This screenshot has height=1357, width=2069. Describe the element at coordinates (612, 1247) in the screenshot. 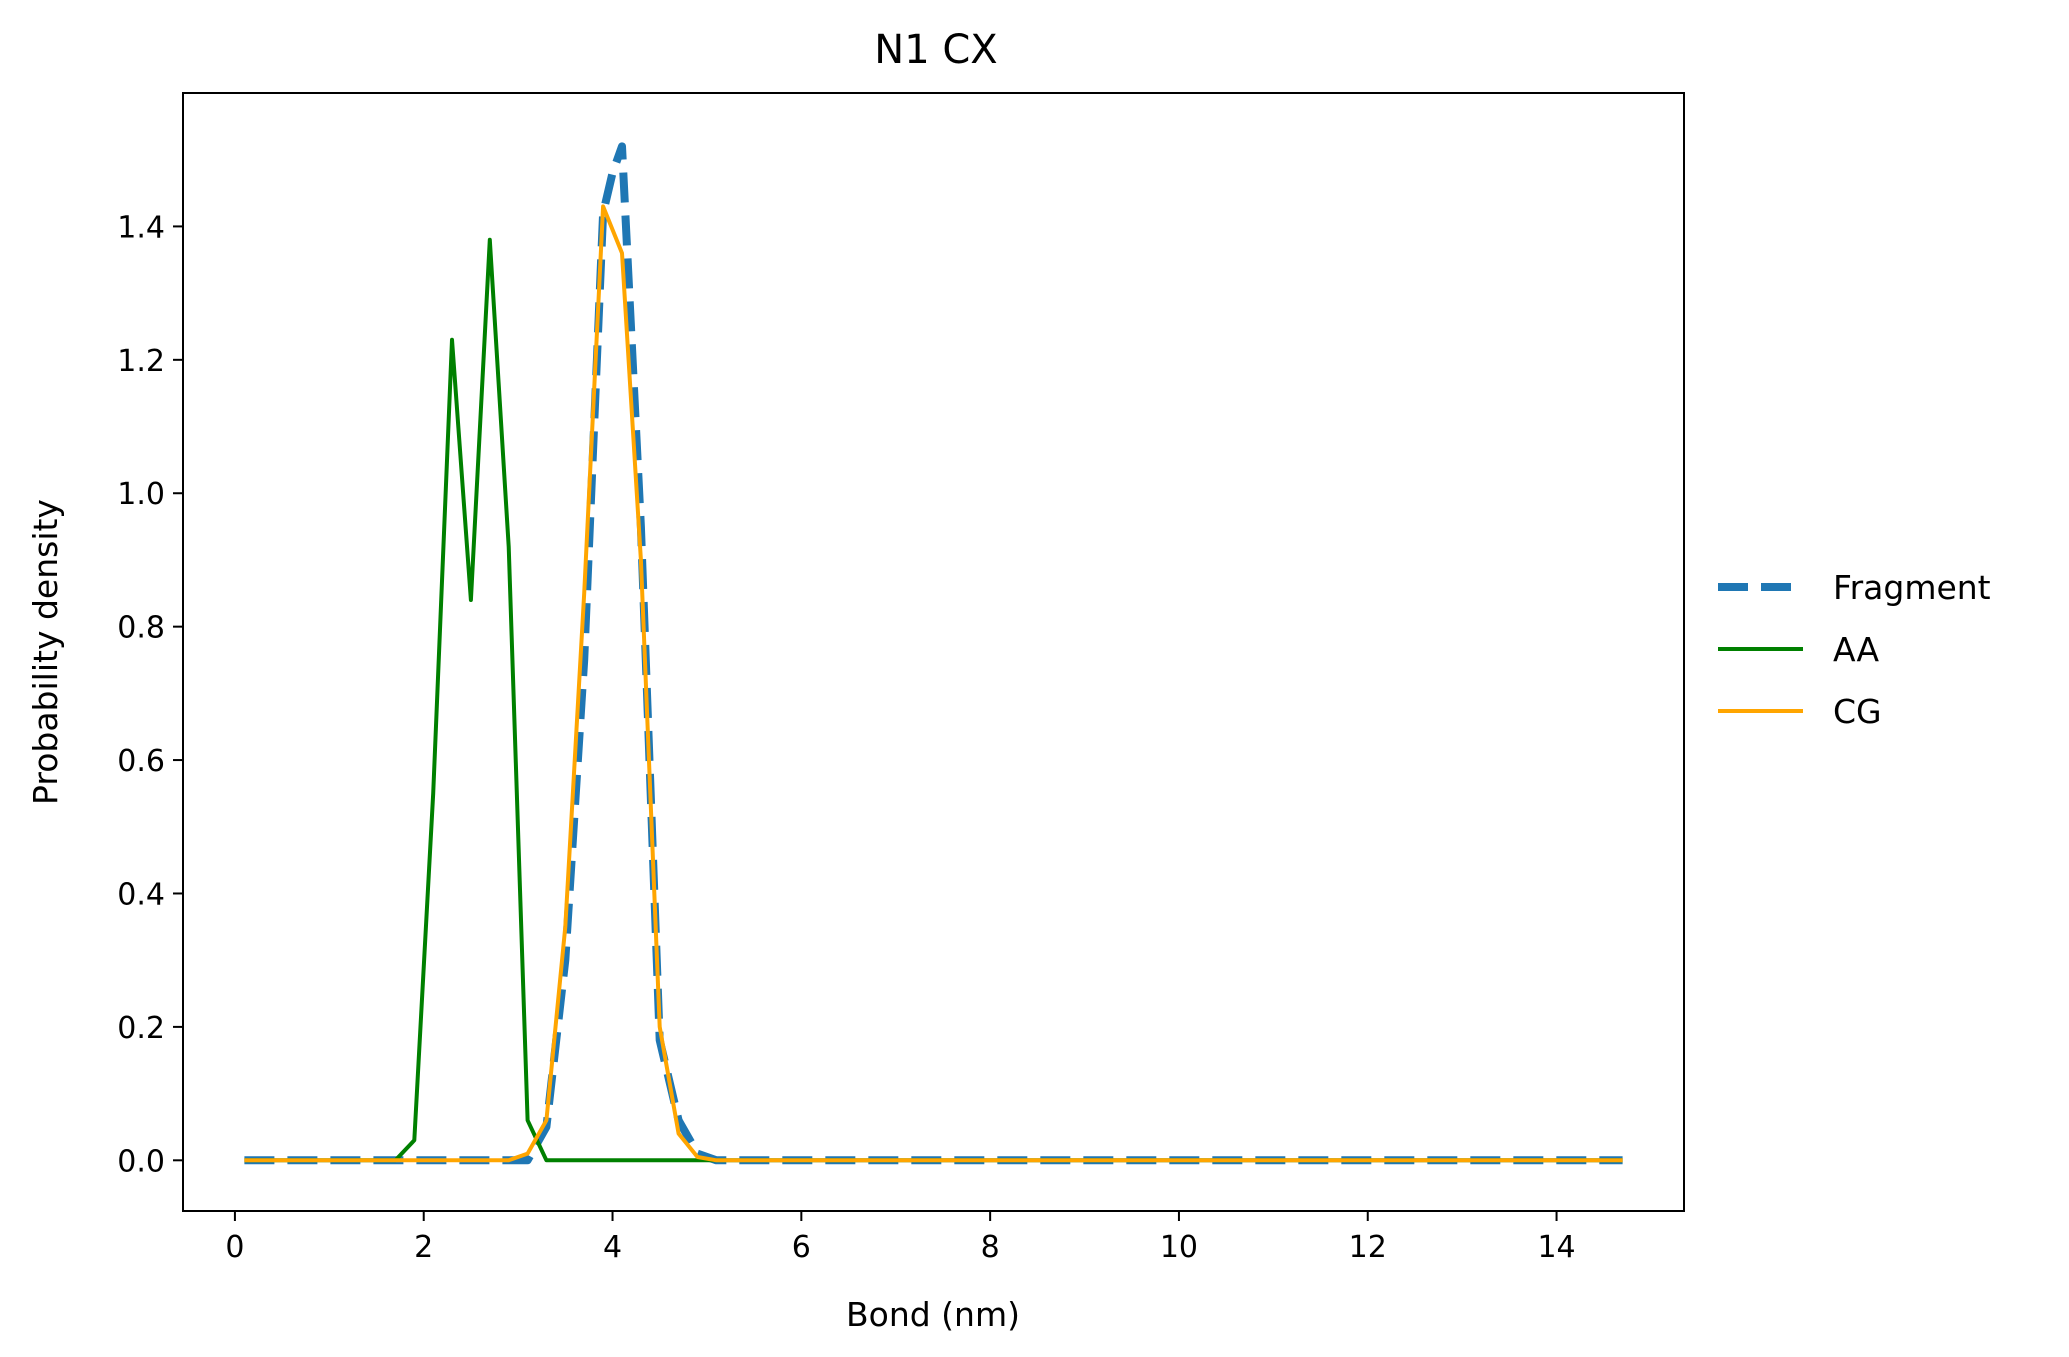

I see `x-tick-label: 4` at that location.